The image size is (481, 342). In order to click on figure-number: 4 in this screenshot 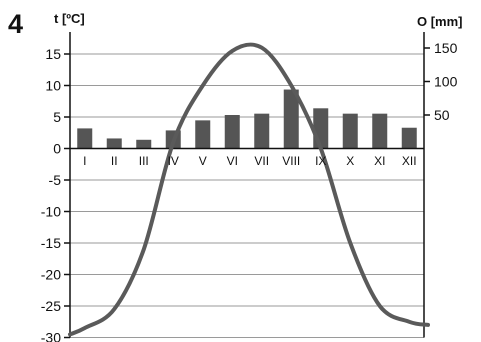, I will do `click(15, 24)`.